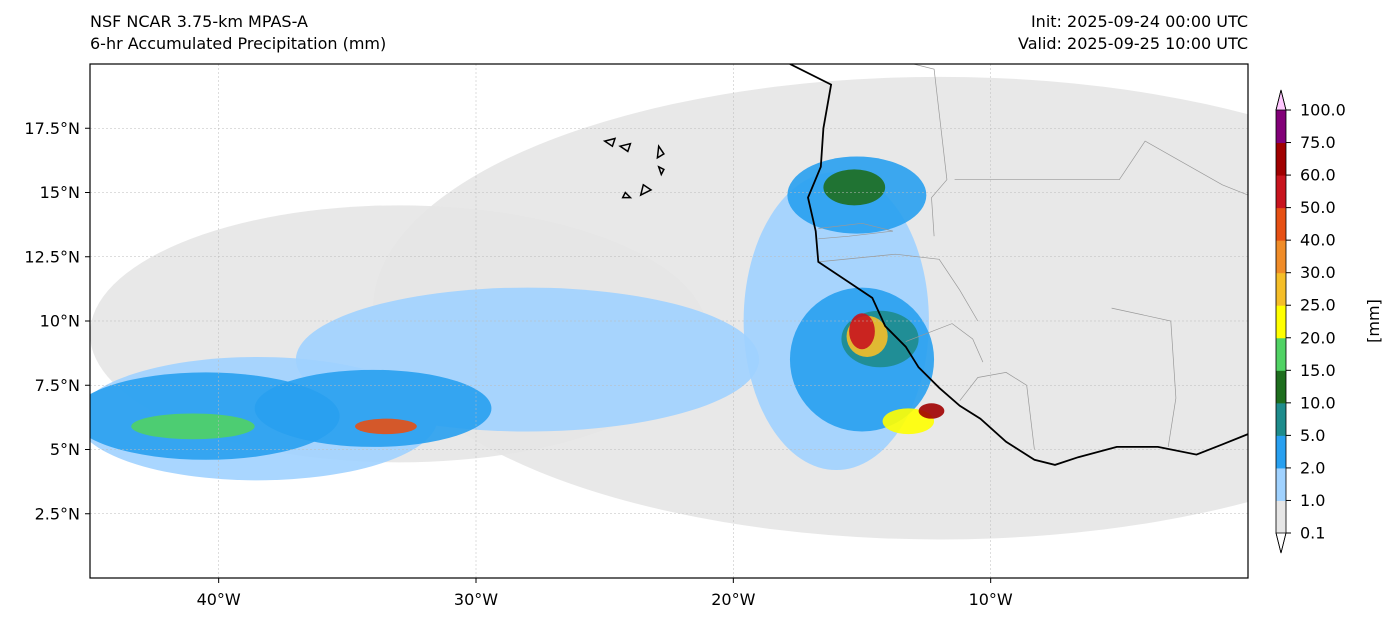 The width and height of the screenshot is (1396, 623). Describe the element at coordinates (199, 21) in the screenshot. I see `model-title: NSF NCAR 3.75-km MPAS-A` at that location.